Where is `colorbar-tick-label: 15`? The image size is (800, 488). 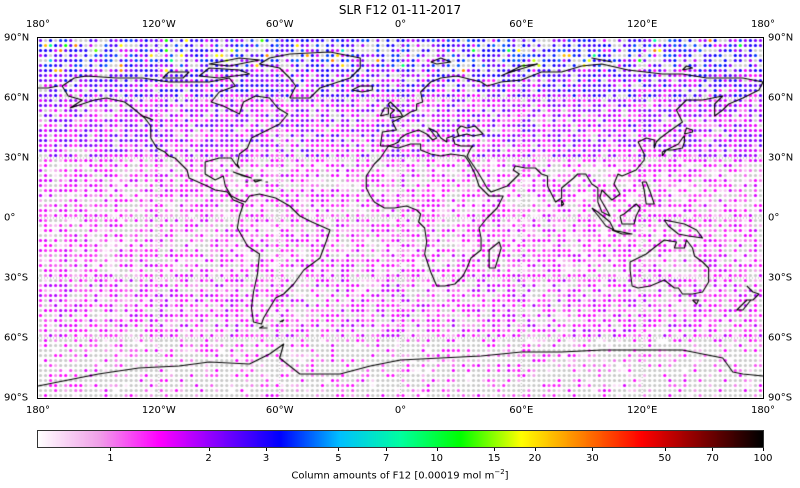 colorbar-tick-label: 15 is located at coordinates (494, 458).